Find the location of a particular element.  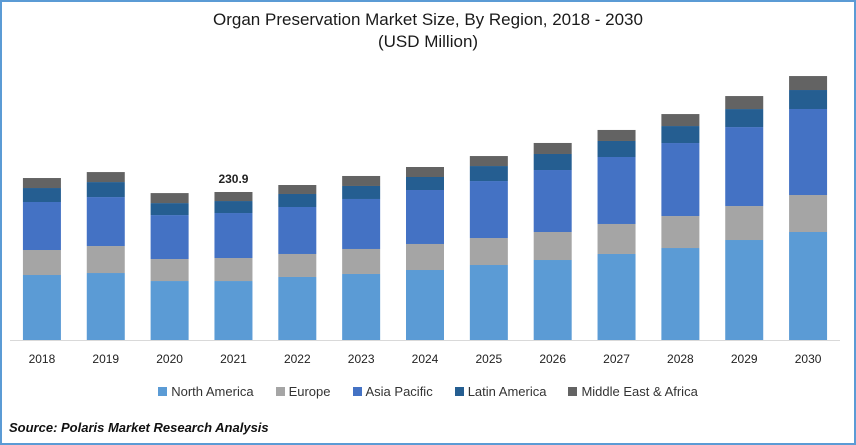

bar-segment-middle-east-africa-2024 is located at coordinates (425, 172).